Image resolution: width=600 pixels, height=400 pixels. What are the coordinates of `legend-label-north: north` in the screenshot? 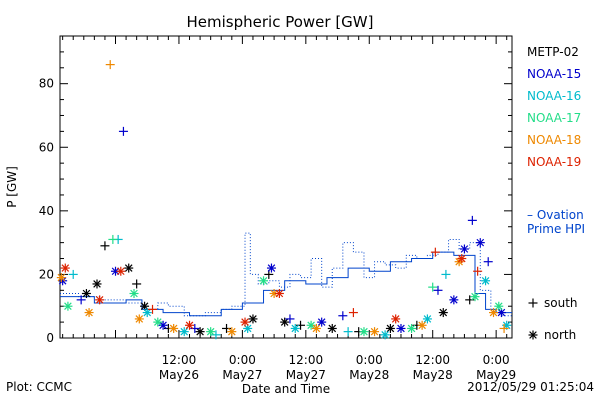 It's located at (560, 335).